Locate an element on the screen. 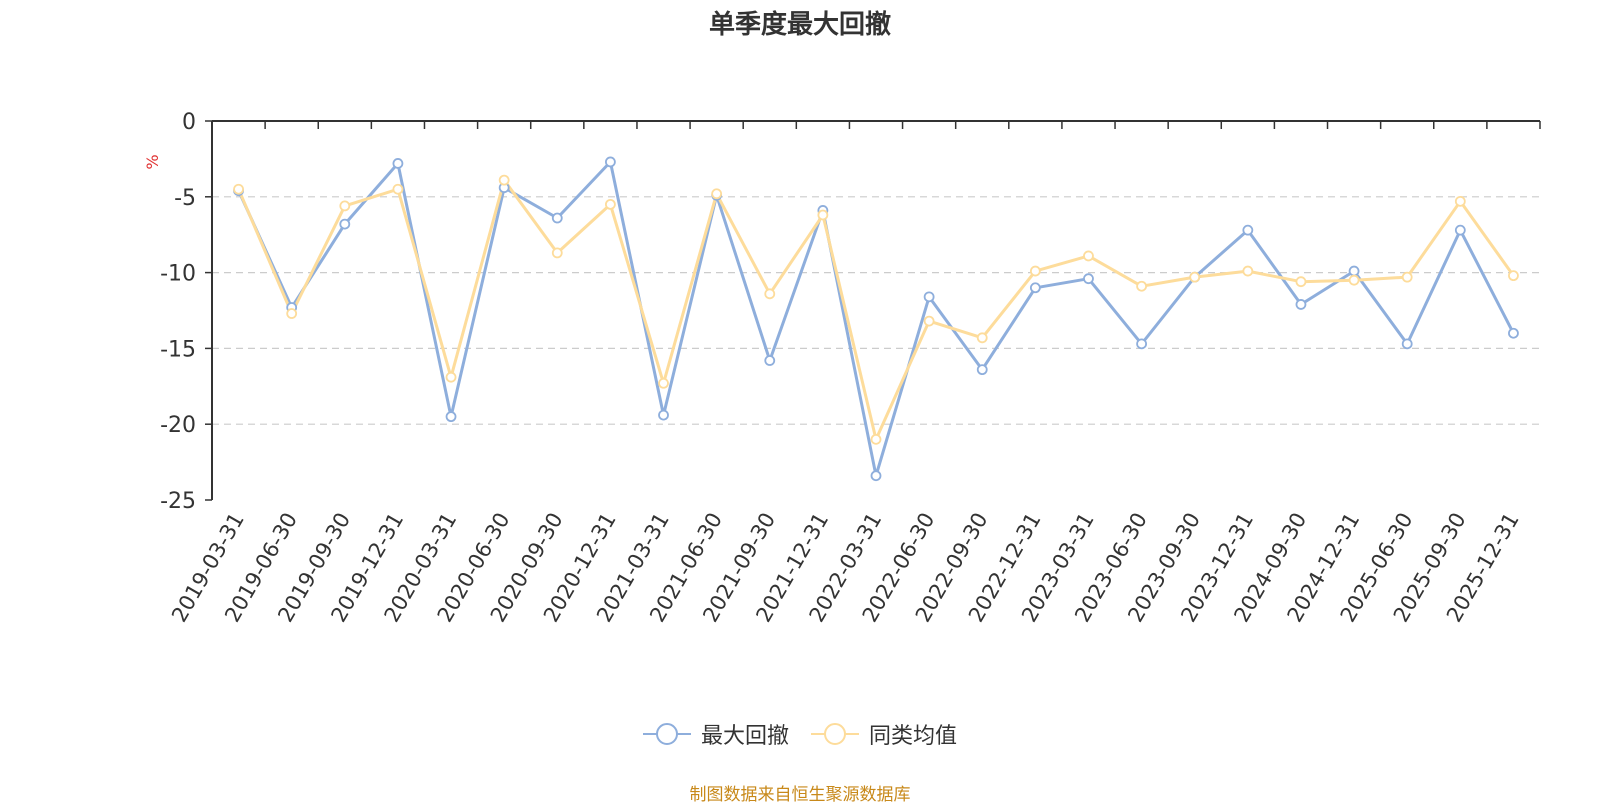  y-tick-label: 0 is located at coordinates (189, 122).